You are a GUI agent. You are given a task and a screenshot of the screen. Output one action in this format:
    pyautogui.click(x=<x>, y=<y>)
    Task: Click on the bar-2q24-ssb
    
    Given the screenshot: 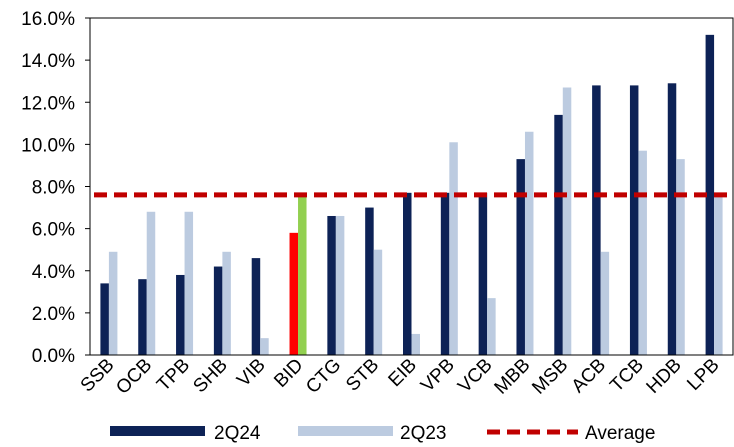 What is the action you would take?
    pyautogui.click(x=104, y=319)
    